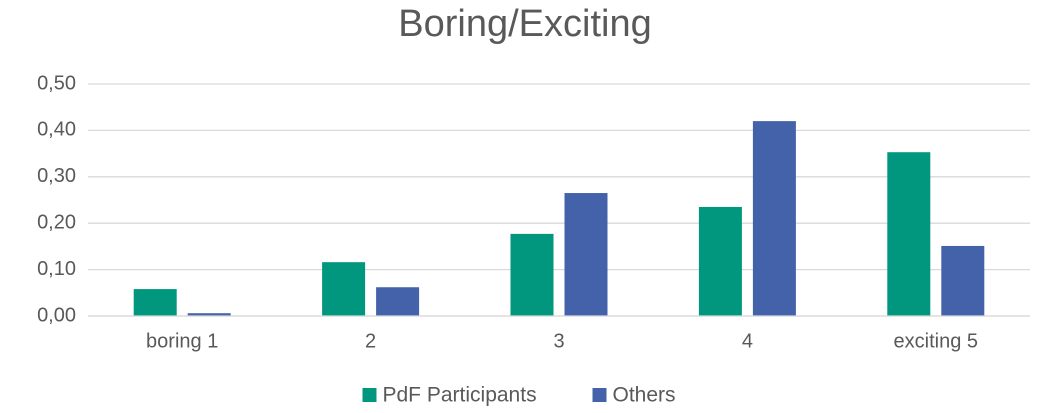  What do you see at coordinates (524, 24) in the screenshot?
I see `chart-title: Boring/Exciting` at bounding box center [524, 24].